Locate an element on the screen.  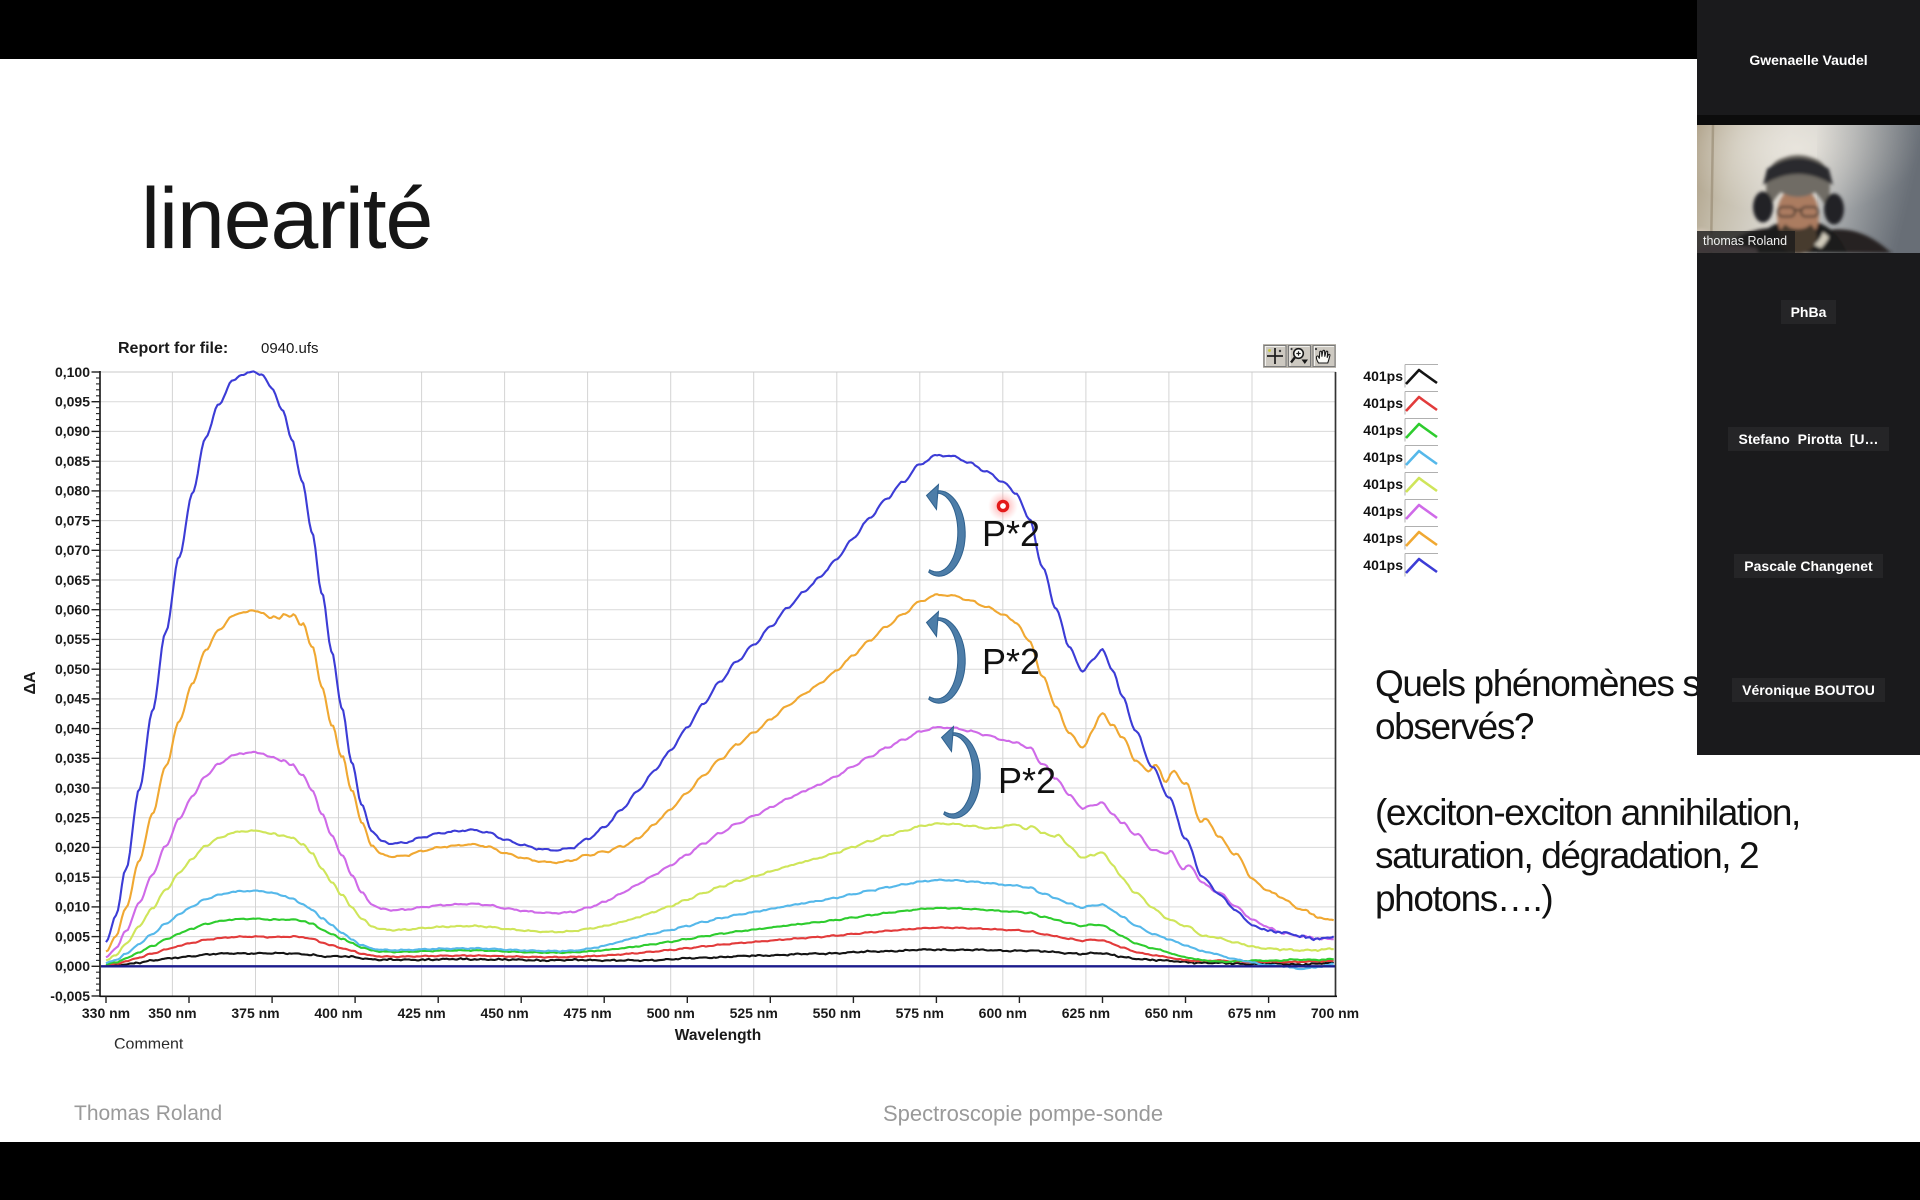
svg-text: Report for file: is located at coordinates (173, 348).